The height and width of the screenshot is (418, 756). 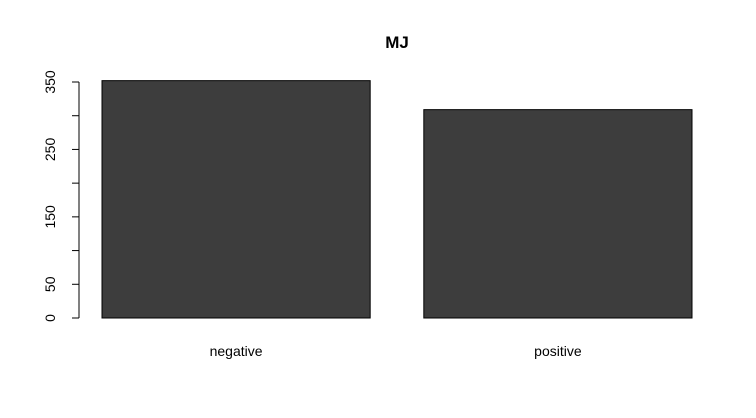 What do you see at coordinates (50, 217) in the screenshot?
I see `y-tick-label: 150` at bounding box center [50, 217].